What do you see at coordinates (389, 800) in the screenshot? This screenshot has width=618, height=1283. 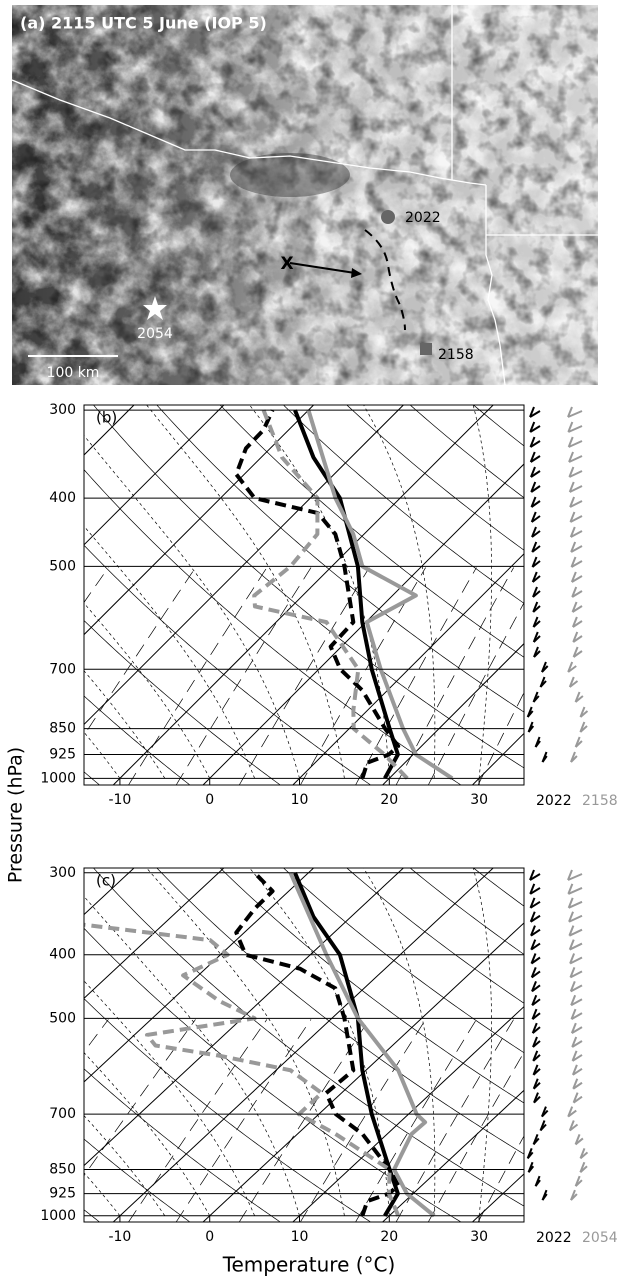 I see `x-tick-label: 20` at bounding box center [389, 800].